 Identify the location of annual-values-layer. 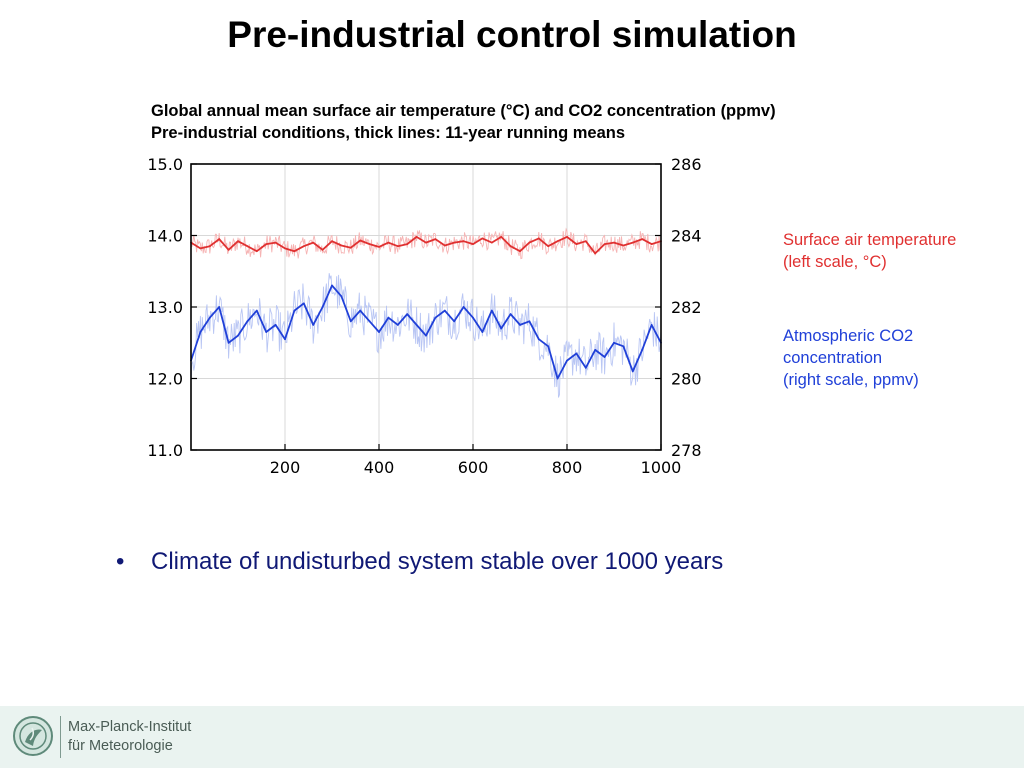
(426, 312).